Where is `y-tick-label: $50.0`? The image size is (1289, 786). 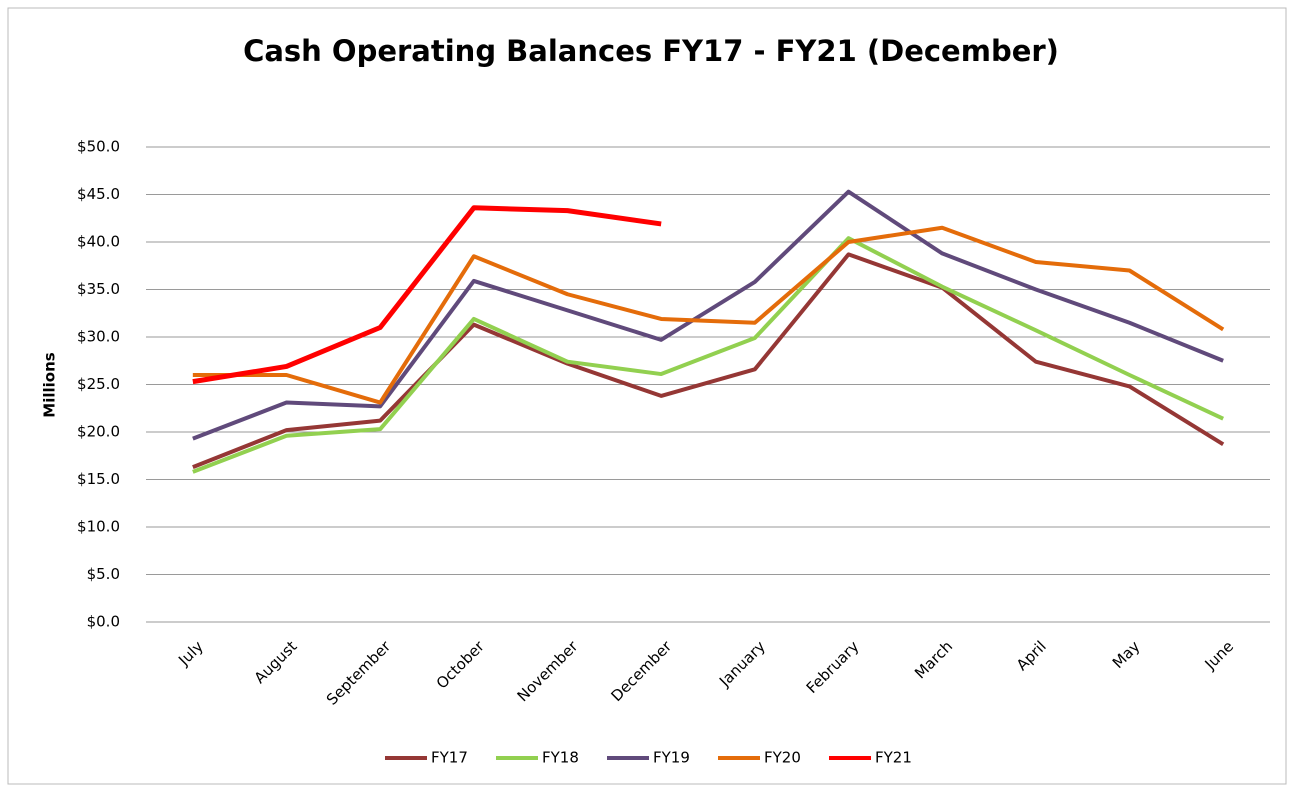
y-tick-label: $50.0 is located at coordinates (98, 147).